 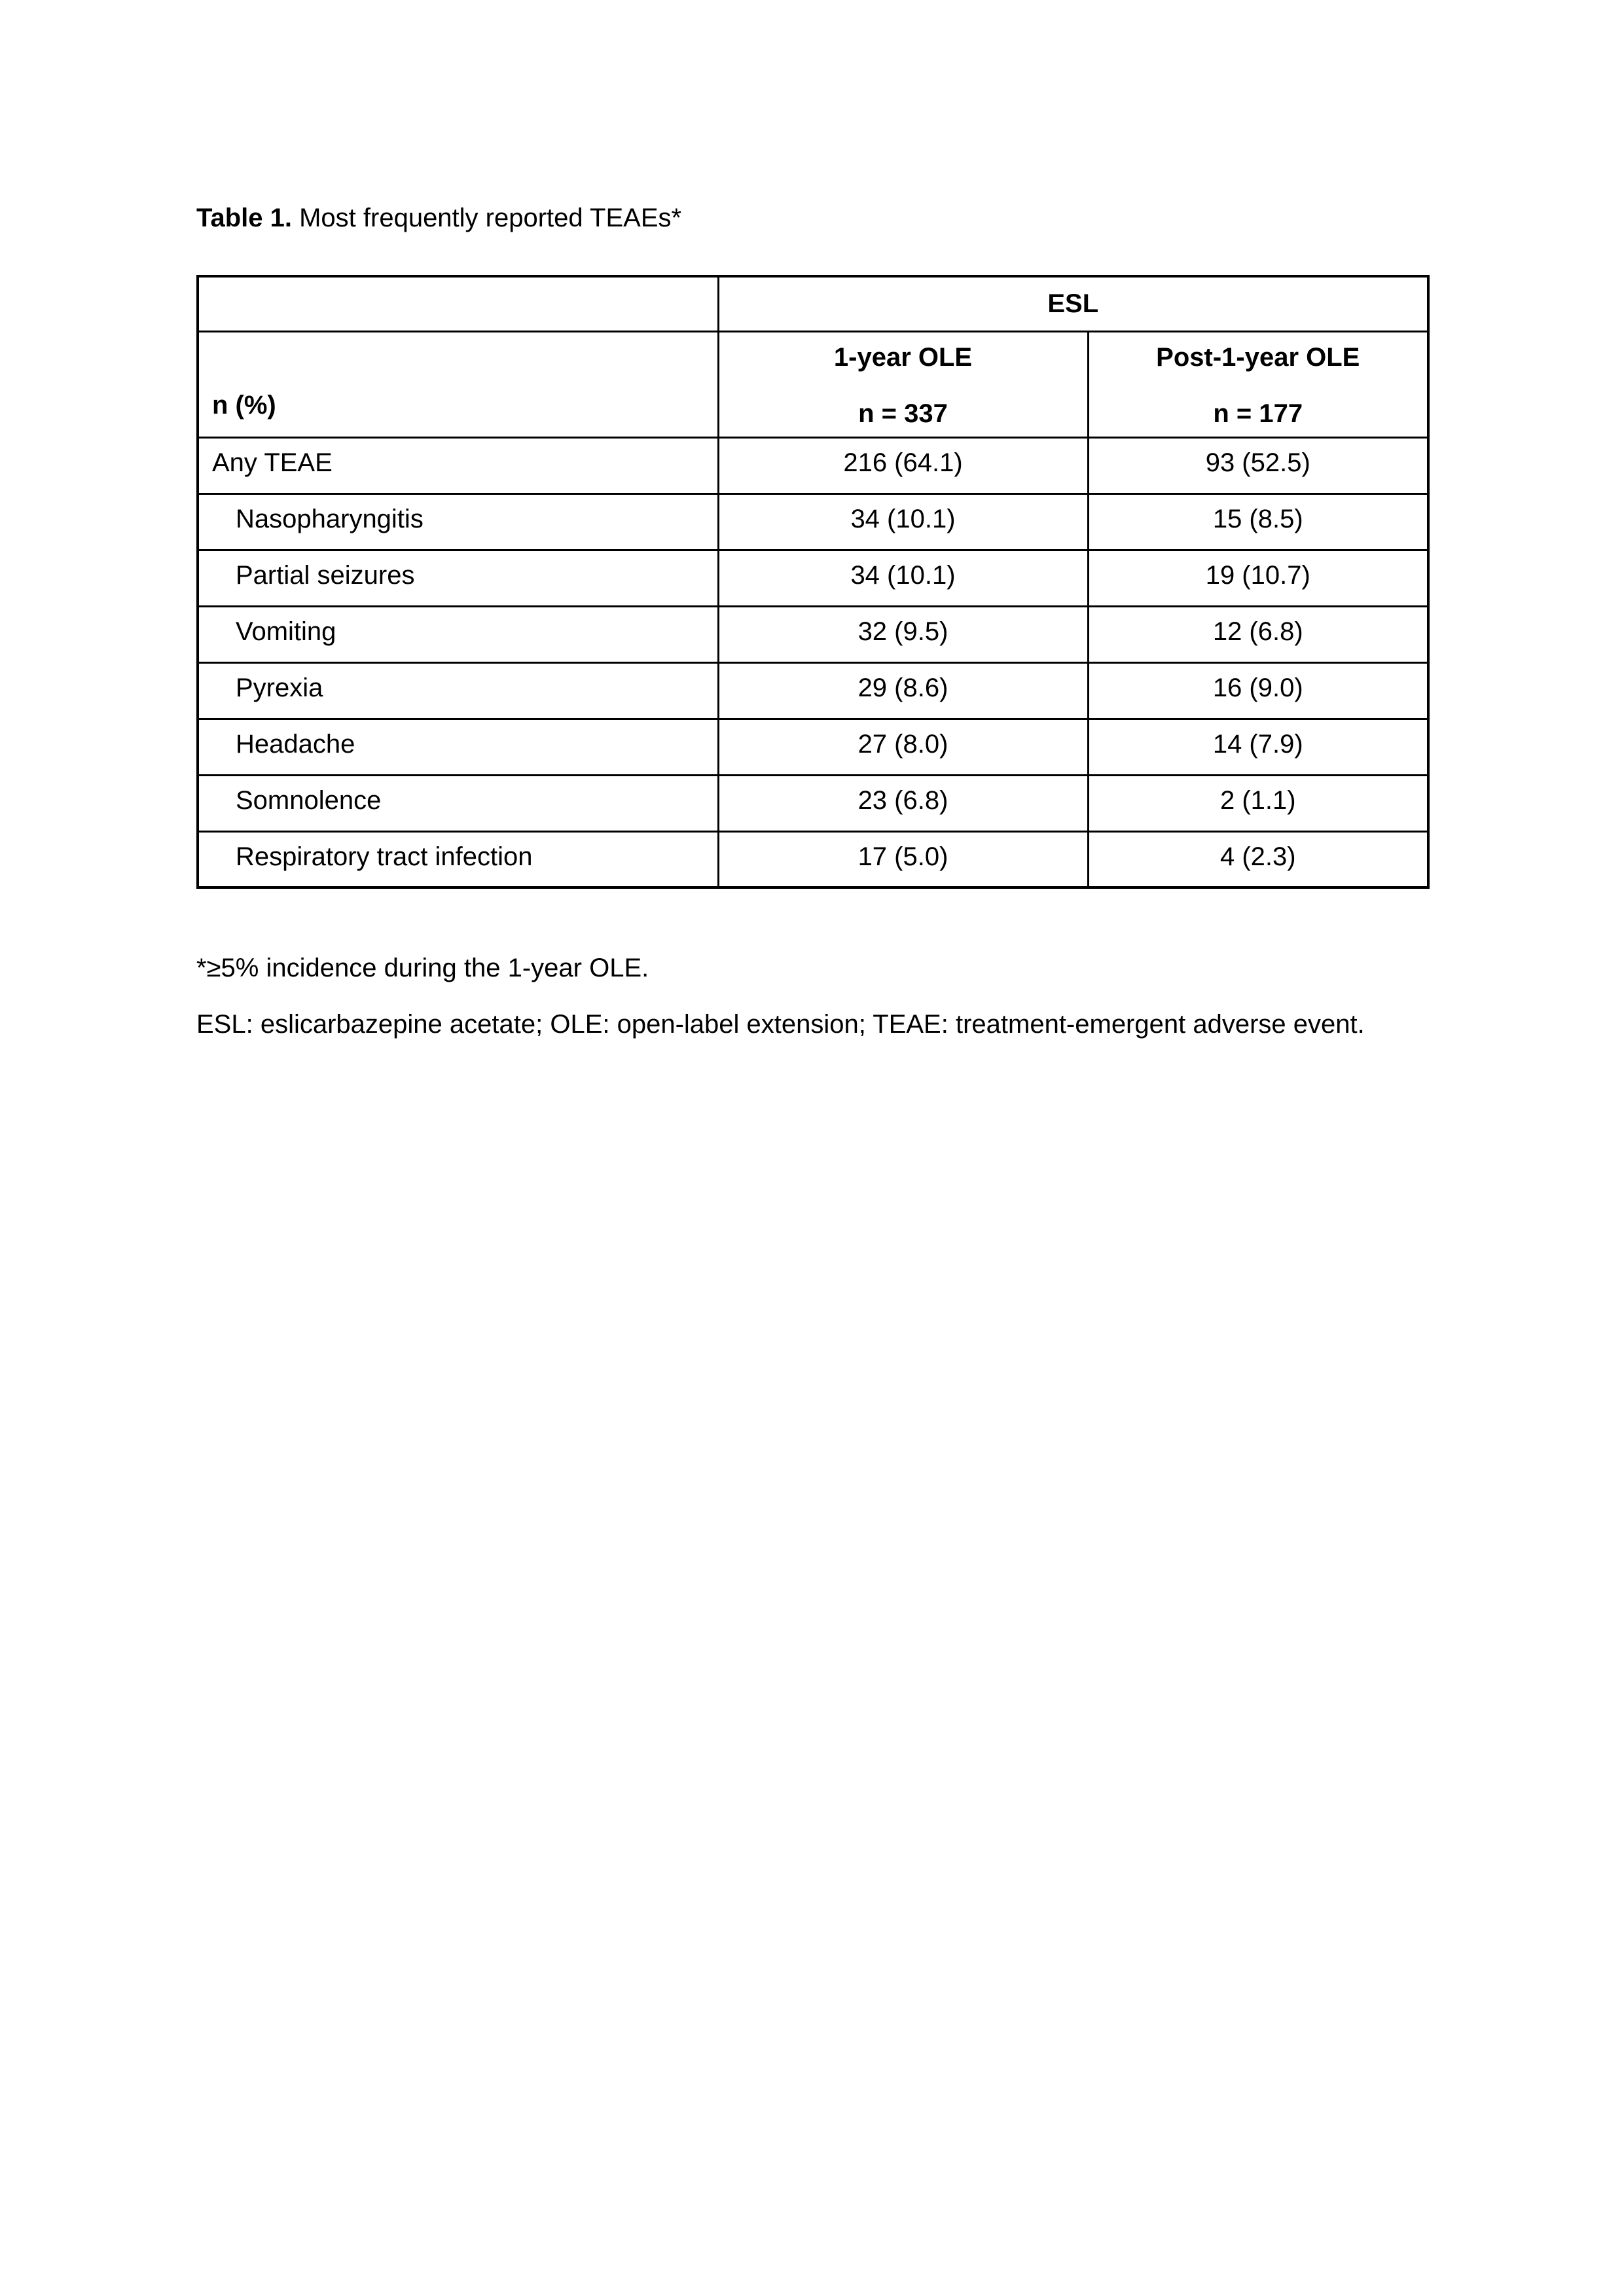 What do you see at coordinates (457, 465) in the screenshot?
I see `row-label: Any TEAE` at bounding box center [457, 465].